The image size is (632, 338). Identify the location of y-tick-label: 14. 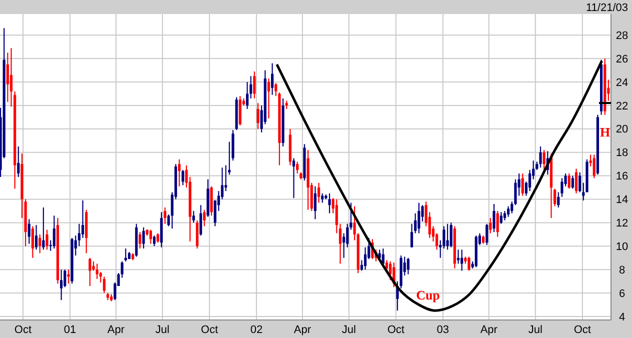
(622, 200).